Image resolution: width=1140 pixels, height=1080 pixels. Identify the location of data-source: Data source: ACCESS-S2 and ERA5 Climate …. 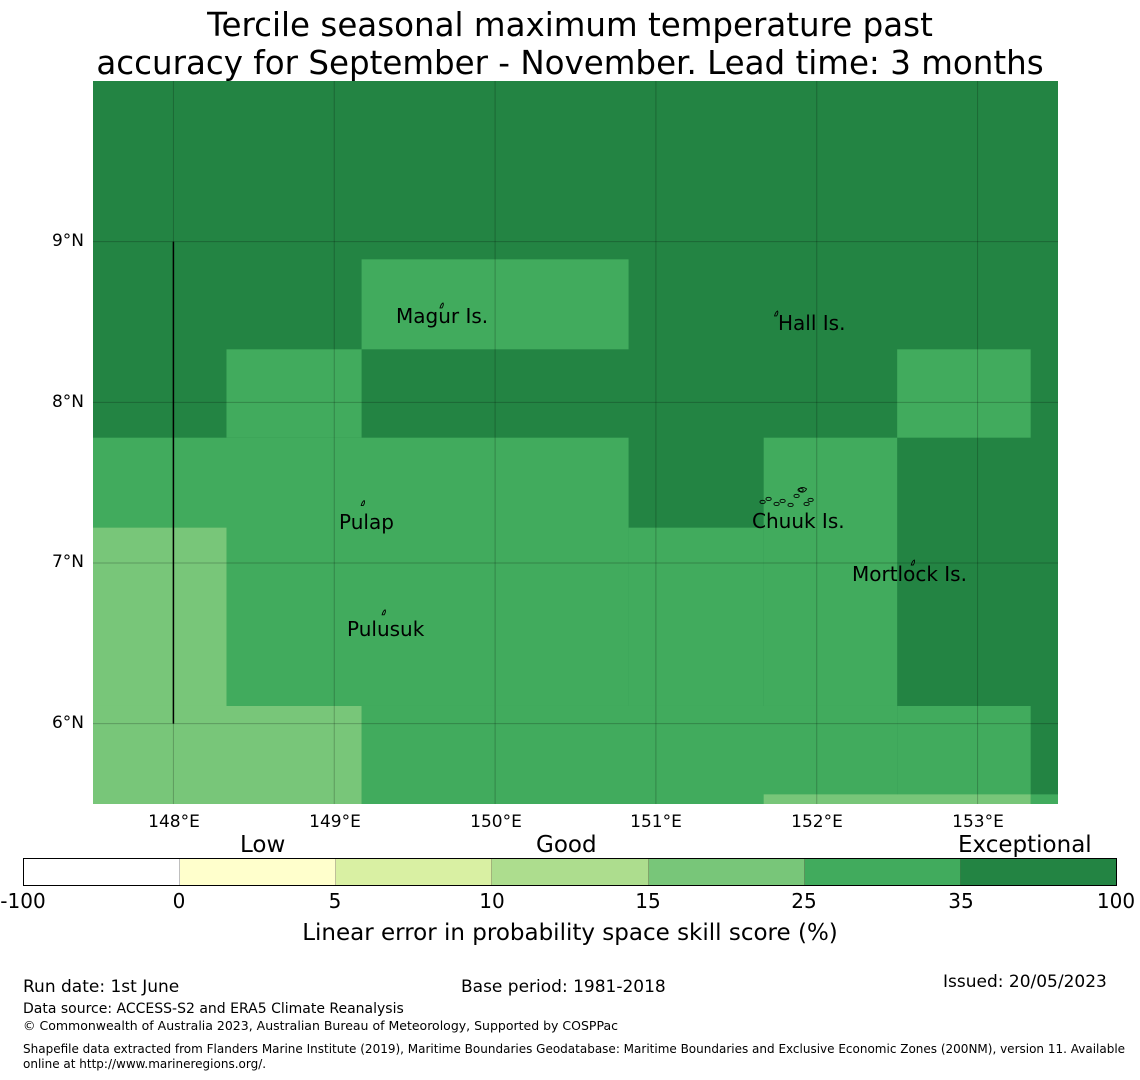
(213, 1009).